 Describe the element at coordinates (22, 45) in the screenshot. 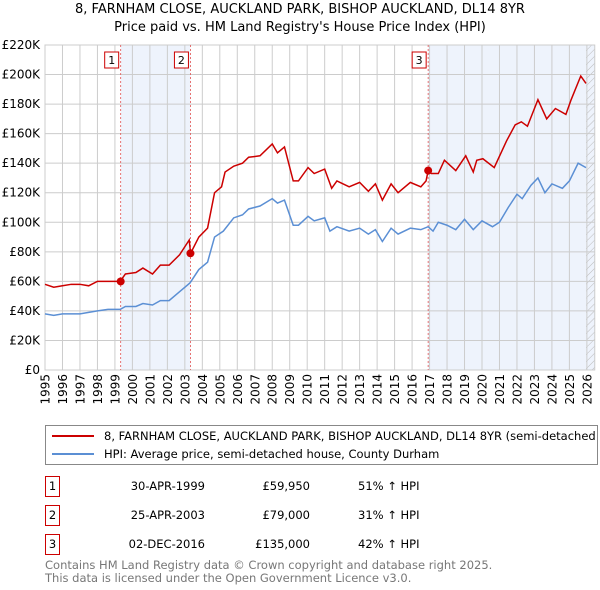

I see `y-tick-label: £220K` at that location.